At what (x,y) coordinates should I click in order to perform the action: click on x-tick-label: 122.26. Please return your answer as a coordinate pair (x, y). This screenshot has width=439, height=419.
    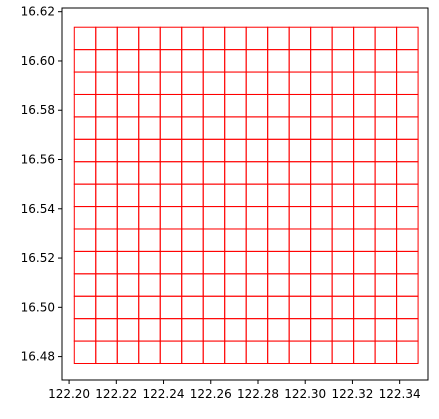
    Looking at the image, I should click on (211, 394).